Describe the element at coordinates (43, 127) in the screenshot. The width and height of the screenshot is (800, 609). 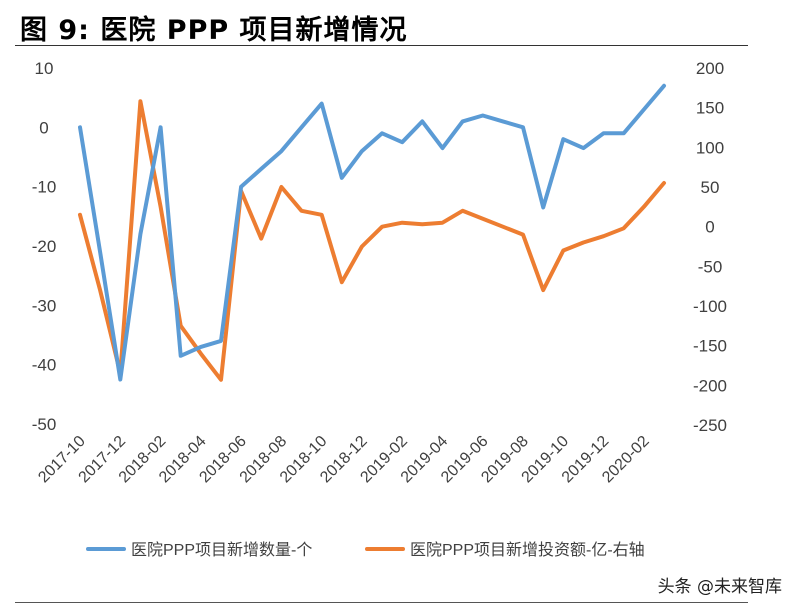
I see `left-axis-tick-label: 0` at that location.